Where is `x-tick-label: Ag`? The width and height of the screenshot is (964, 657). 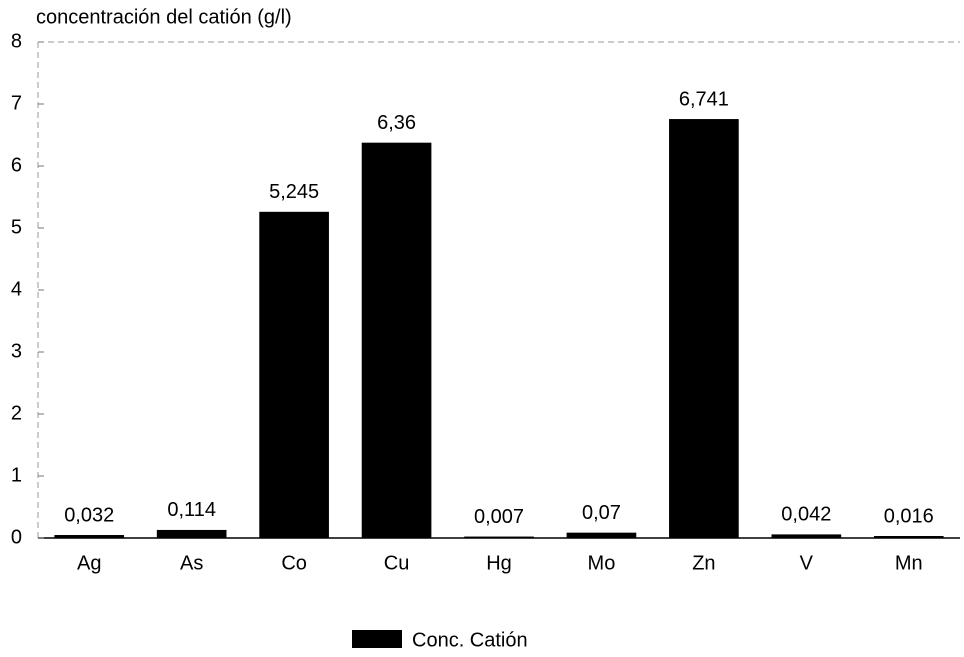
x-tick-label: Ag is located at coordinates (89, 563).